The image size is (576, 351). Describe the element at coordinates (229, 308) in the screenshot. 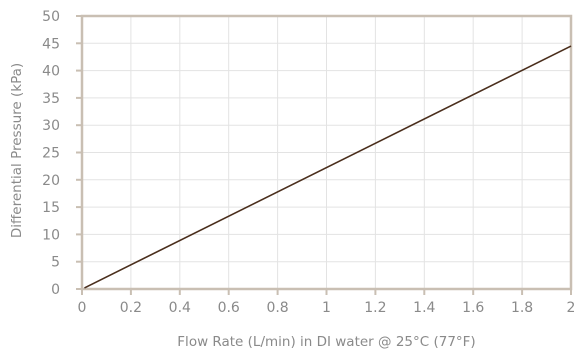

I see `x-tick-label: 0.6` at that location.